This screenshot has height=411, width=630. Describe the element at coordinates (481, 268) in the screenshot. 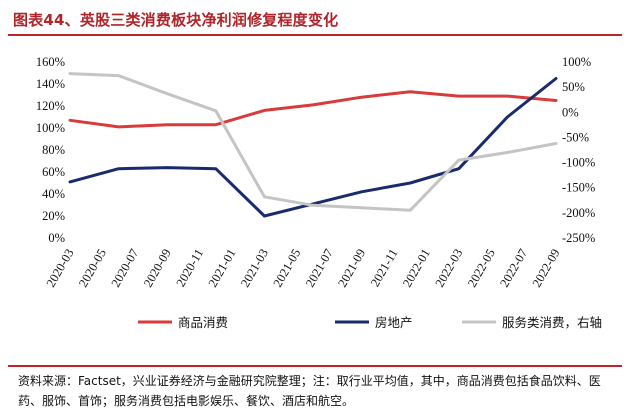

I see `x-tick-label: 2022-05` at that location.